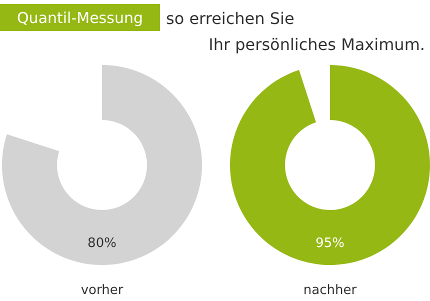 This screenshot has width=430, height=301. Describe the element at coordinates (102, 290) in the screenshot. I see `text: vorher` at that location.